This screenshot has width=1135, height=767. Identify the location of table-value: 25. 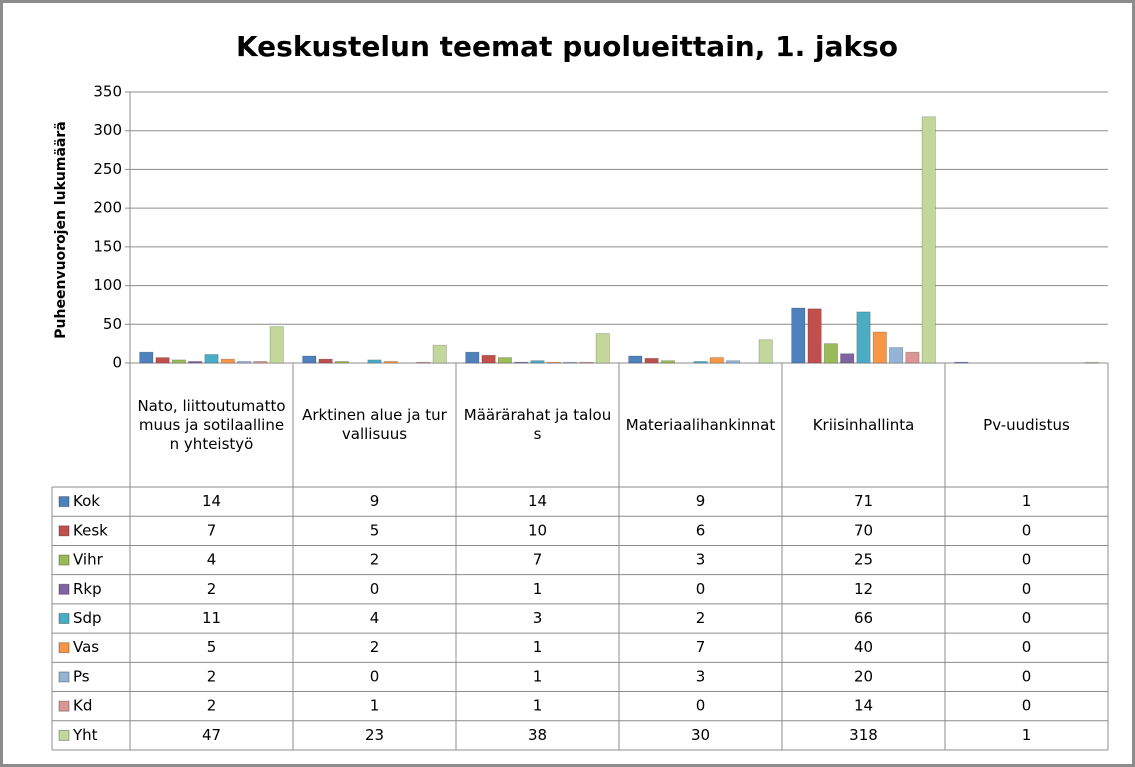
(863, 560).